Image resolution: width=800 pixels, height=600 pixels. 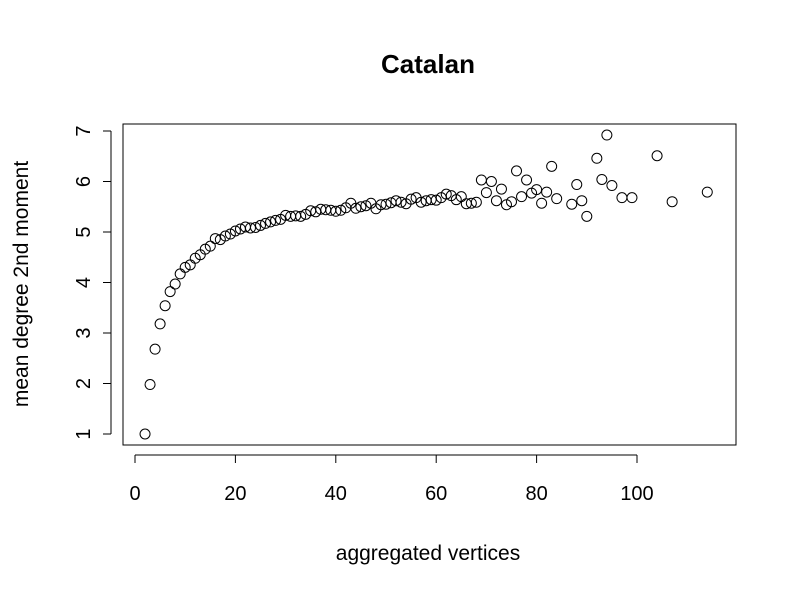 I want to click on y-tick-label: 7, so click(x=84, y=130).